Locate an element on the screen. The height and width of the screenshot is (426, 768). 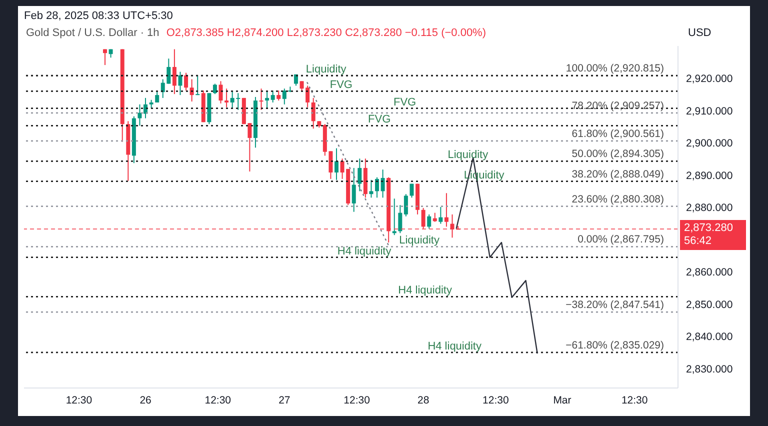
y-tick-label: 2,890.000 is located at coordinates (709, 176).